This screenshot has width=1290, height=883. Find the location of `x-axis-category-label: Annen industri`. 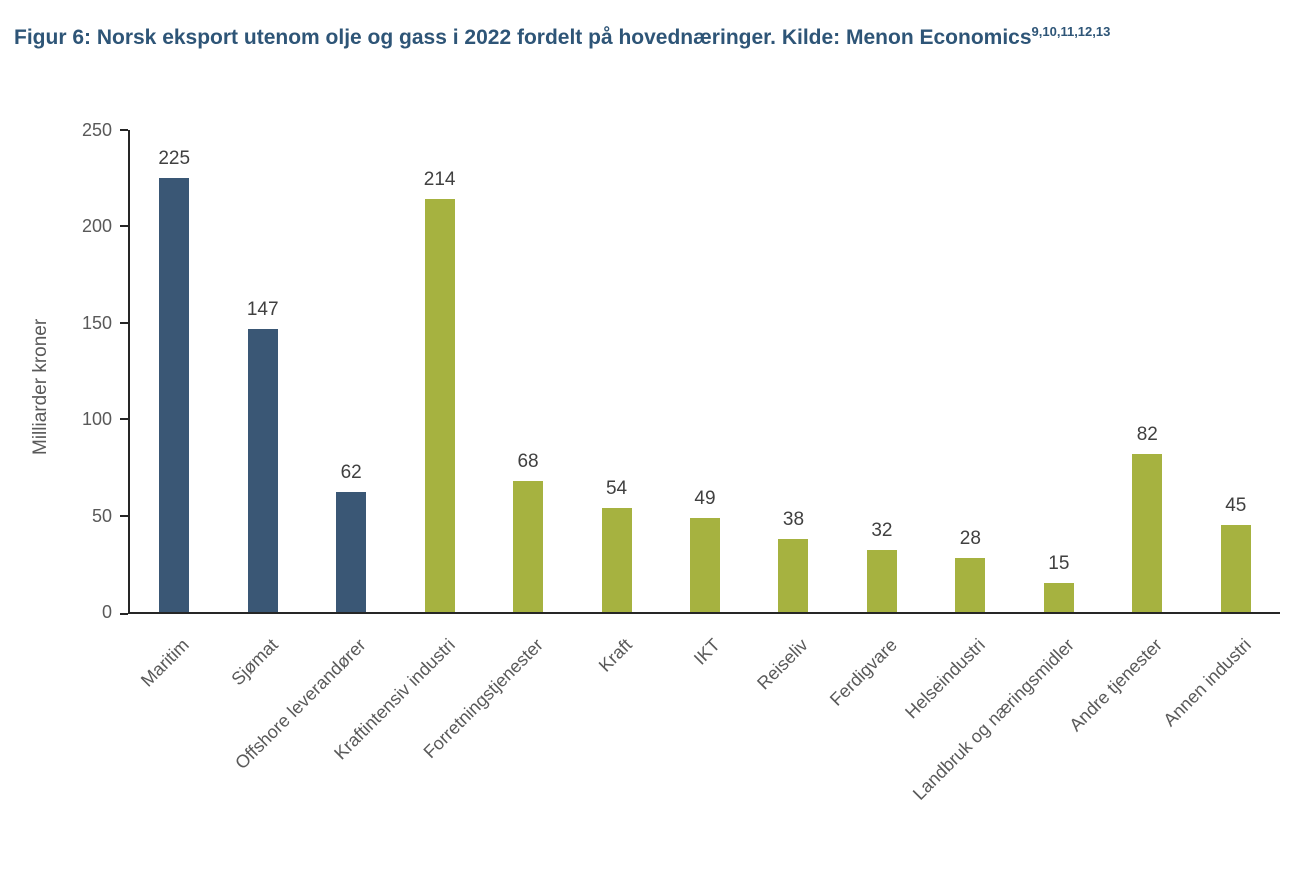

x-axis-category-label: Annen industri is located at coordinates (1207, 682).